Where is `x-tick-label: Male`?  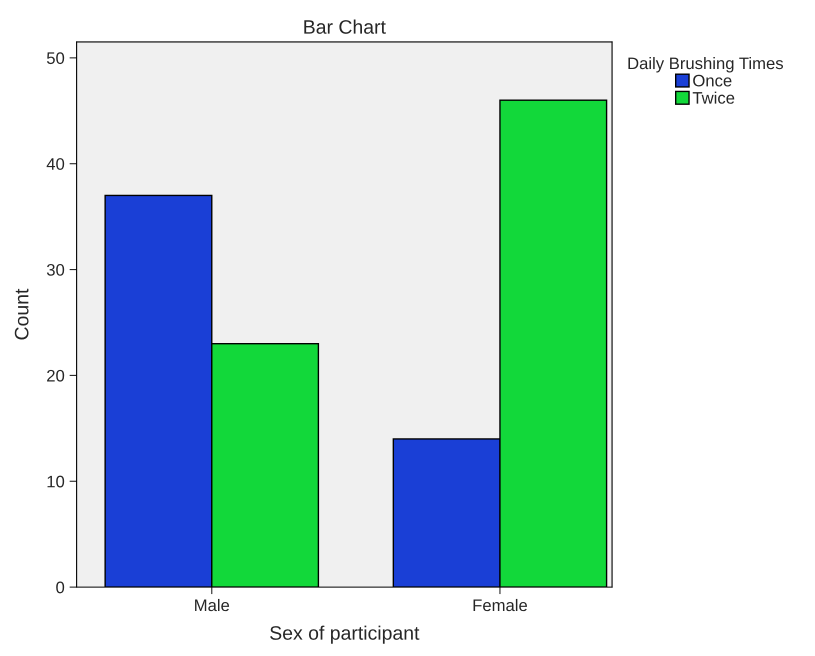
x-tick-label: Male is located at coordinates (212, 605).